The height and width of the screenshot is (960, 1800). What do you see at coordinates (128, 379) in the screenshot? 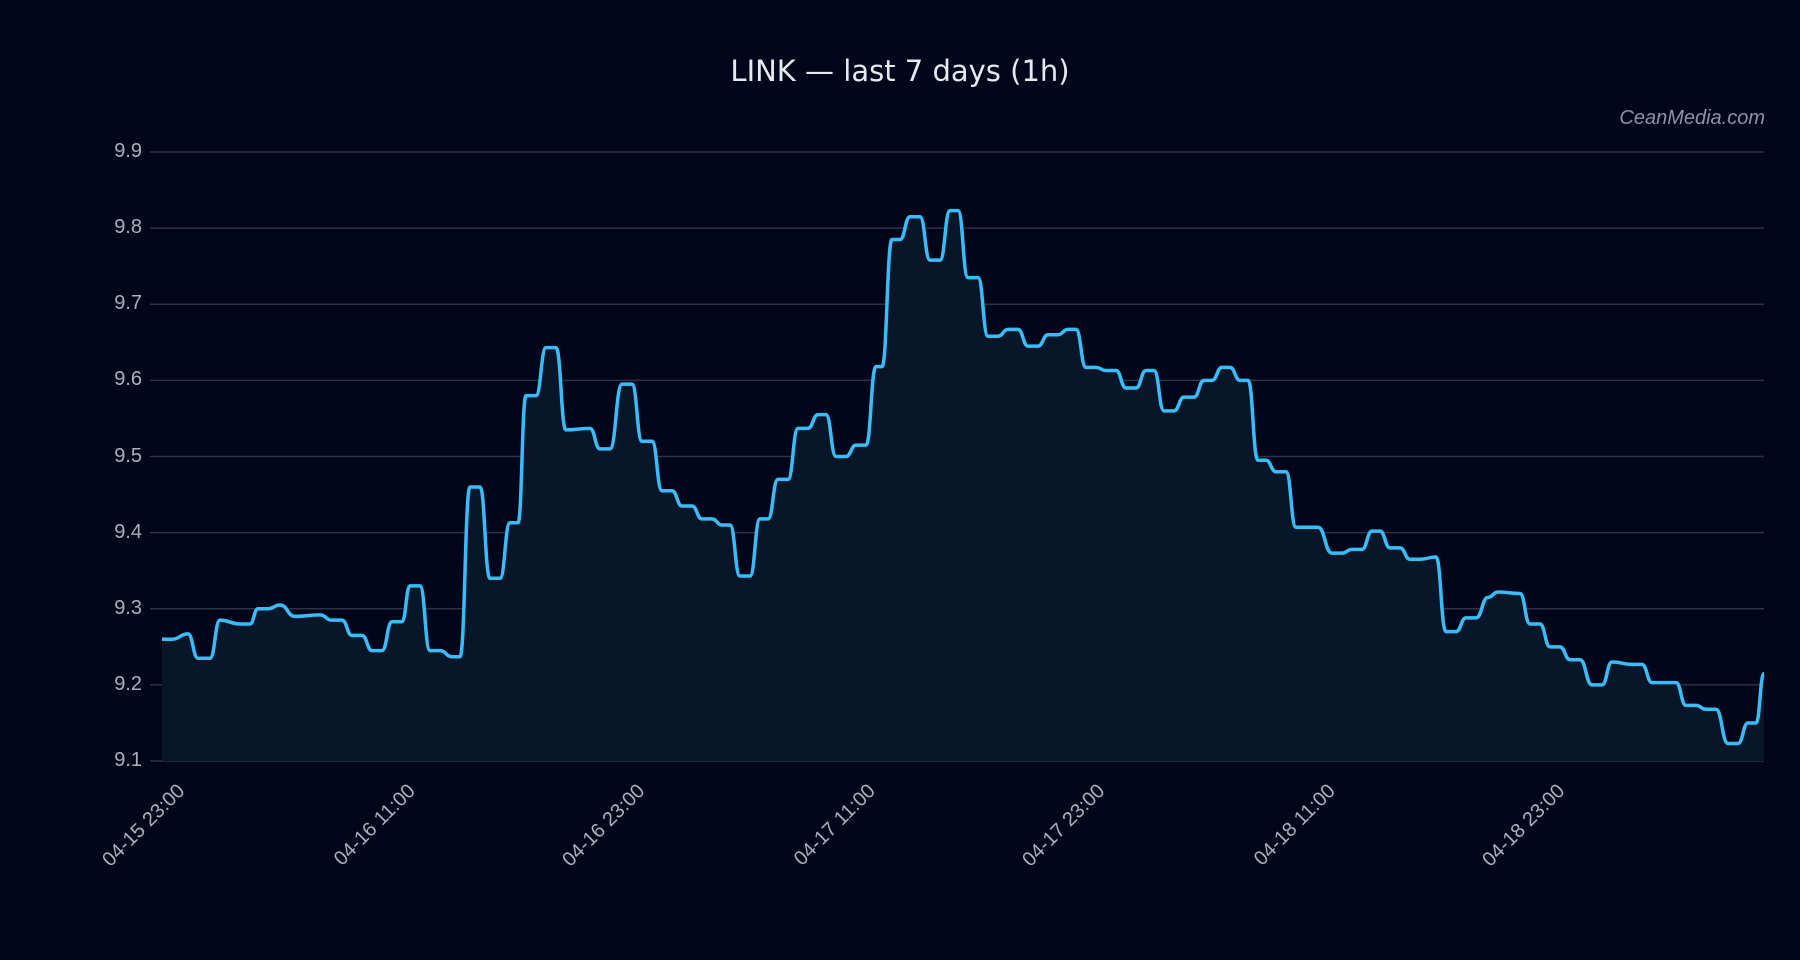
I see `y-tick-label: 9.6` at bounding box center [128, 379].